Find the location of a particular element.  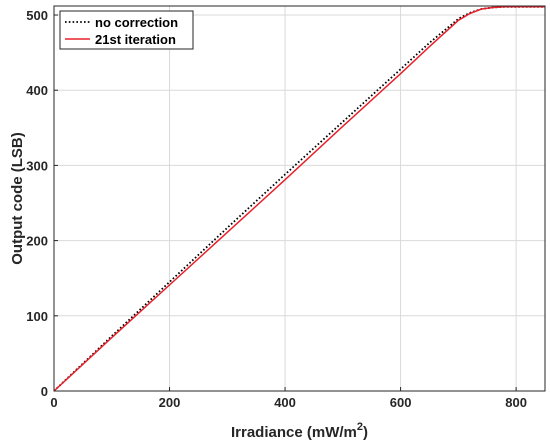

y-tick-label: 200 is located at coordinates (37, 241).